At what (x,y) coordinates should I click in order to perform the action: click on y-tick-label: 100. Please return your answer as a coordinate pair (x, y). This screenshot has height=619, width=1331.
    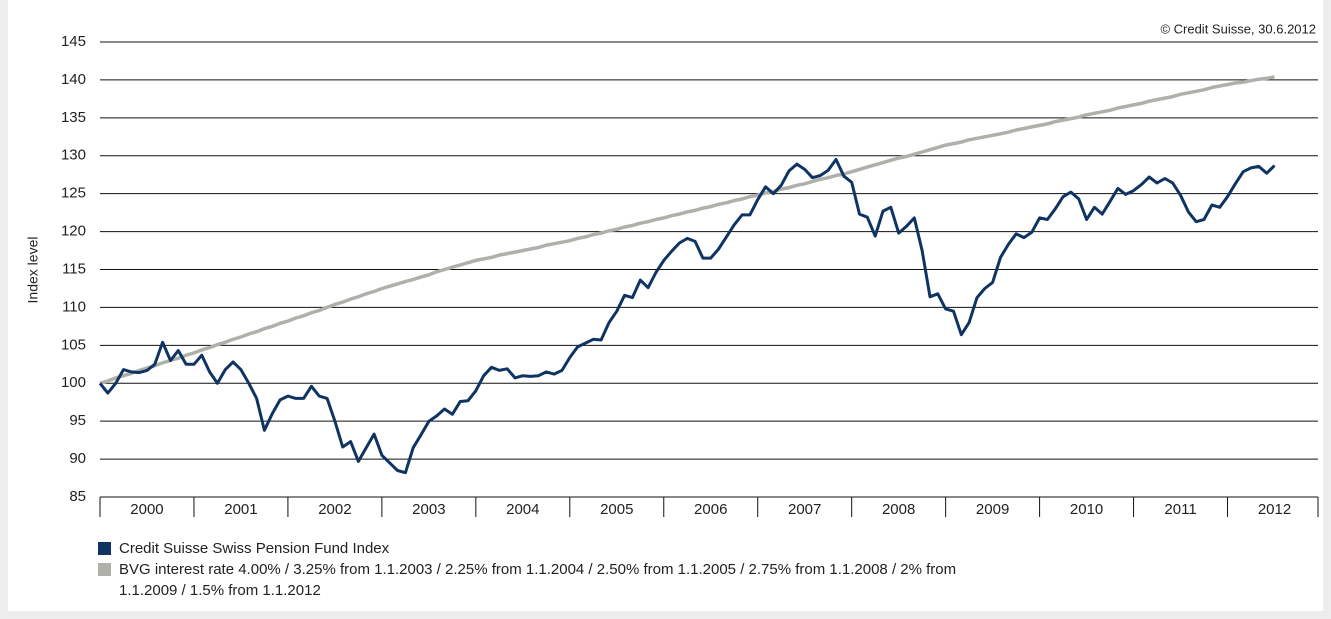
    Looking at the image, I should click on (73, 382).